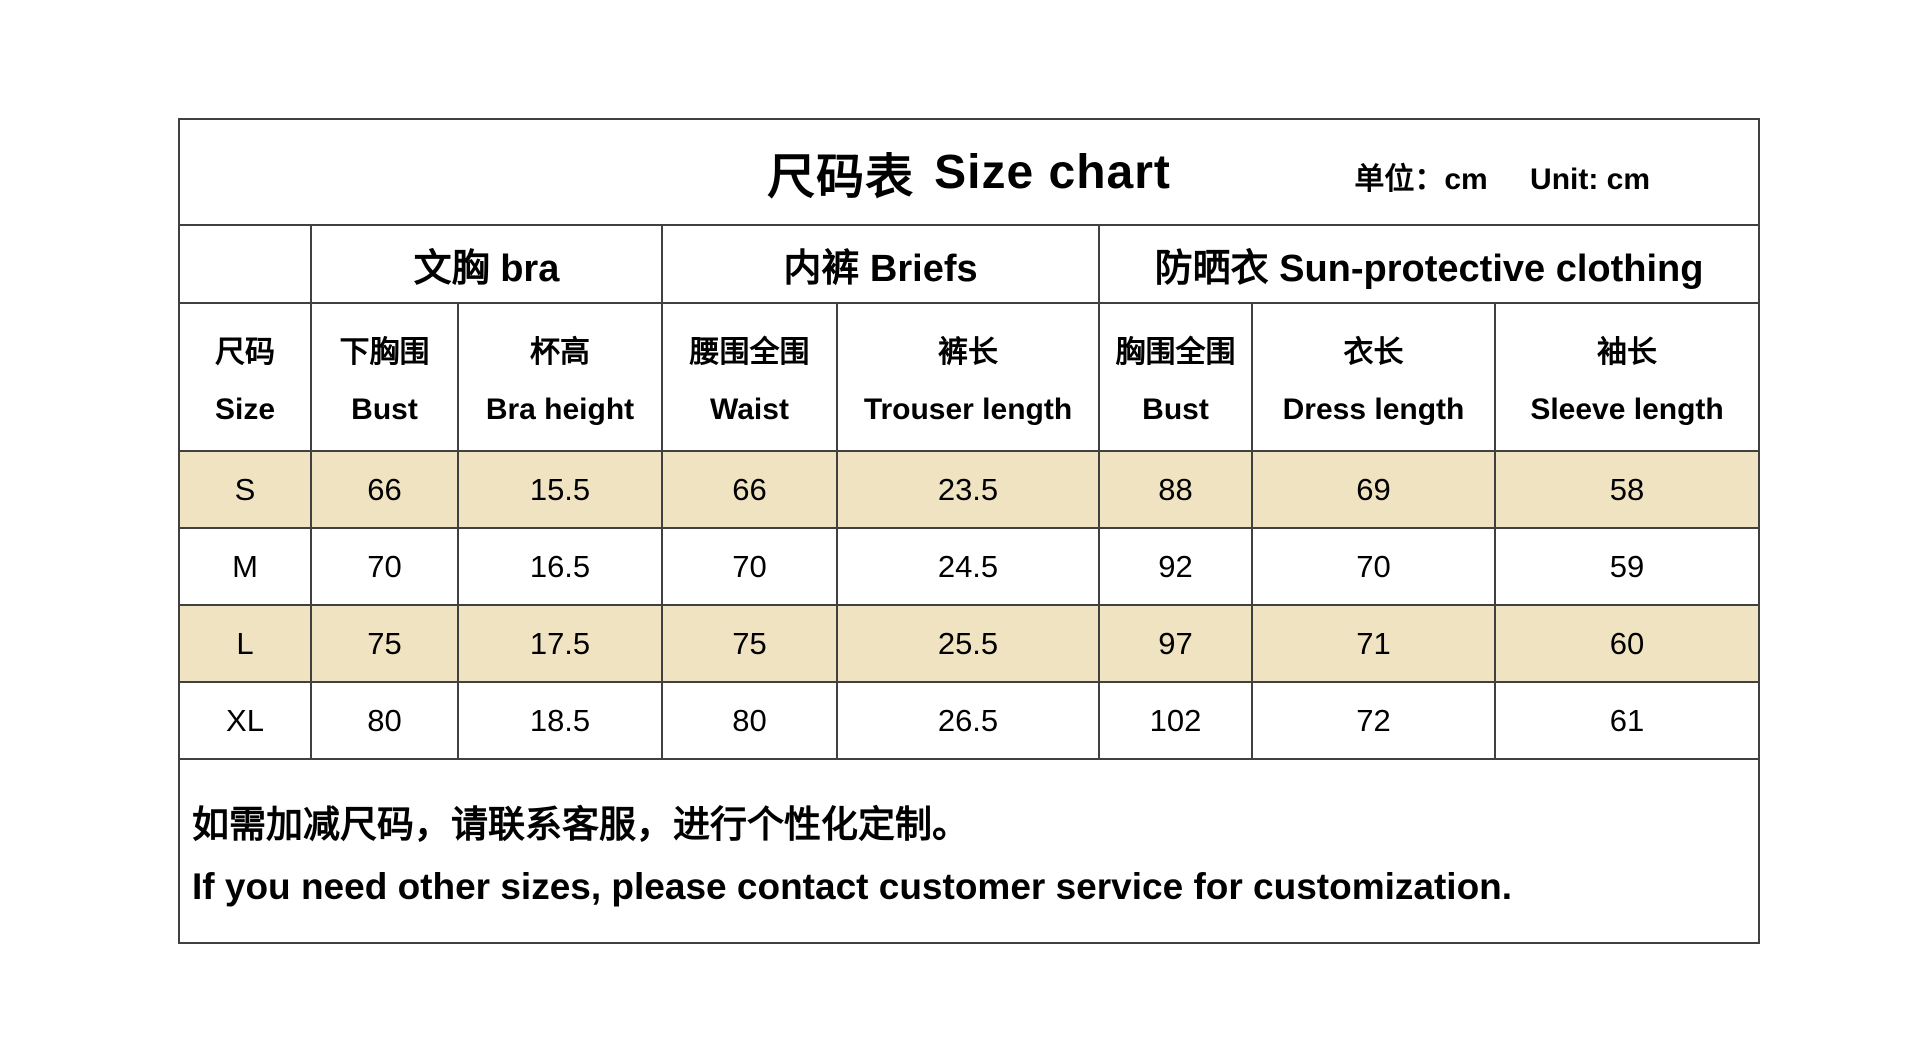  What do you see at coordinates (1175, 410) in the screenshot?
I see `column-header-bust-en: Bust` at bounding box center [1175, 410].